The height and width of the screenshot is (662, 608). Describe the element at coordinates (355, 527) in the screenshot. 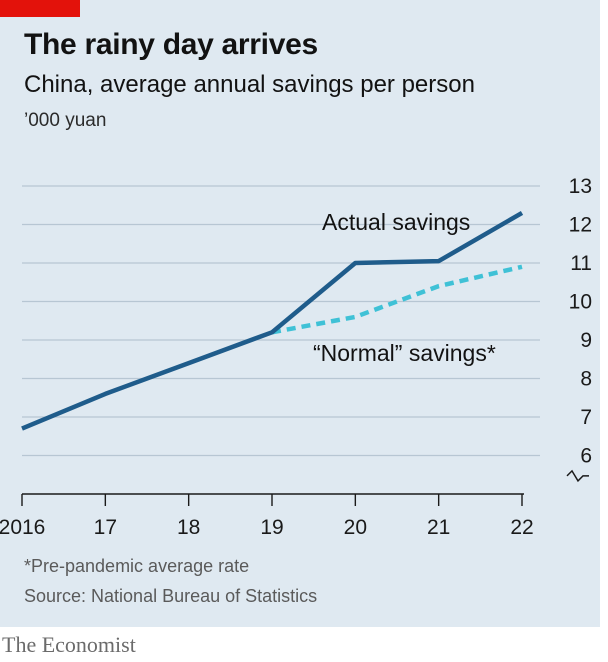

I see `x-tick-label-2020: 20` at that location.